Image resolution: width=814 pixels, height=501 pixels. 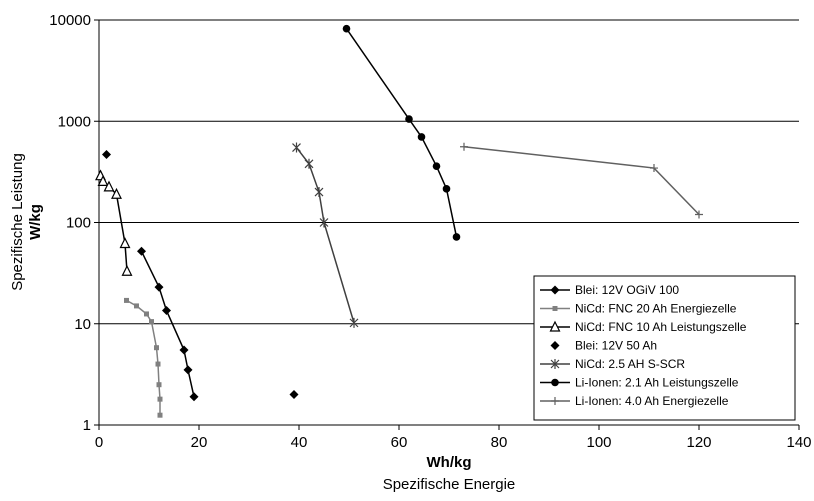 I want to click on x-tick-label: 120, so click(x=698, y=442).